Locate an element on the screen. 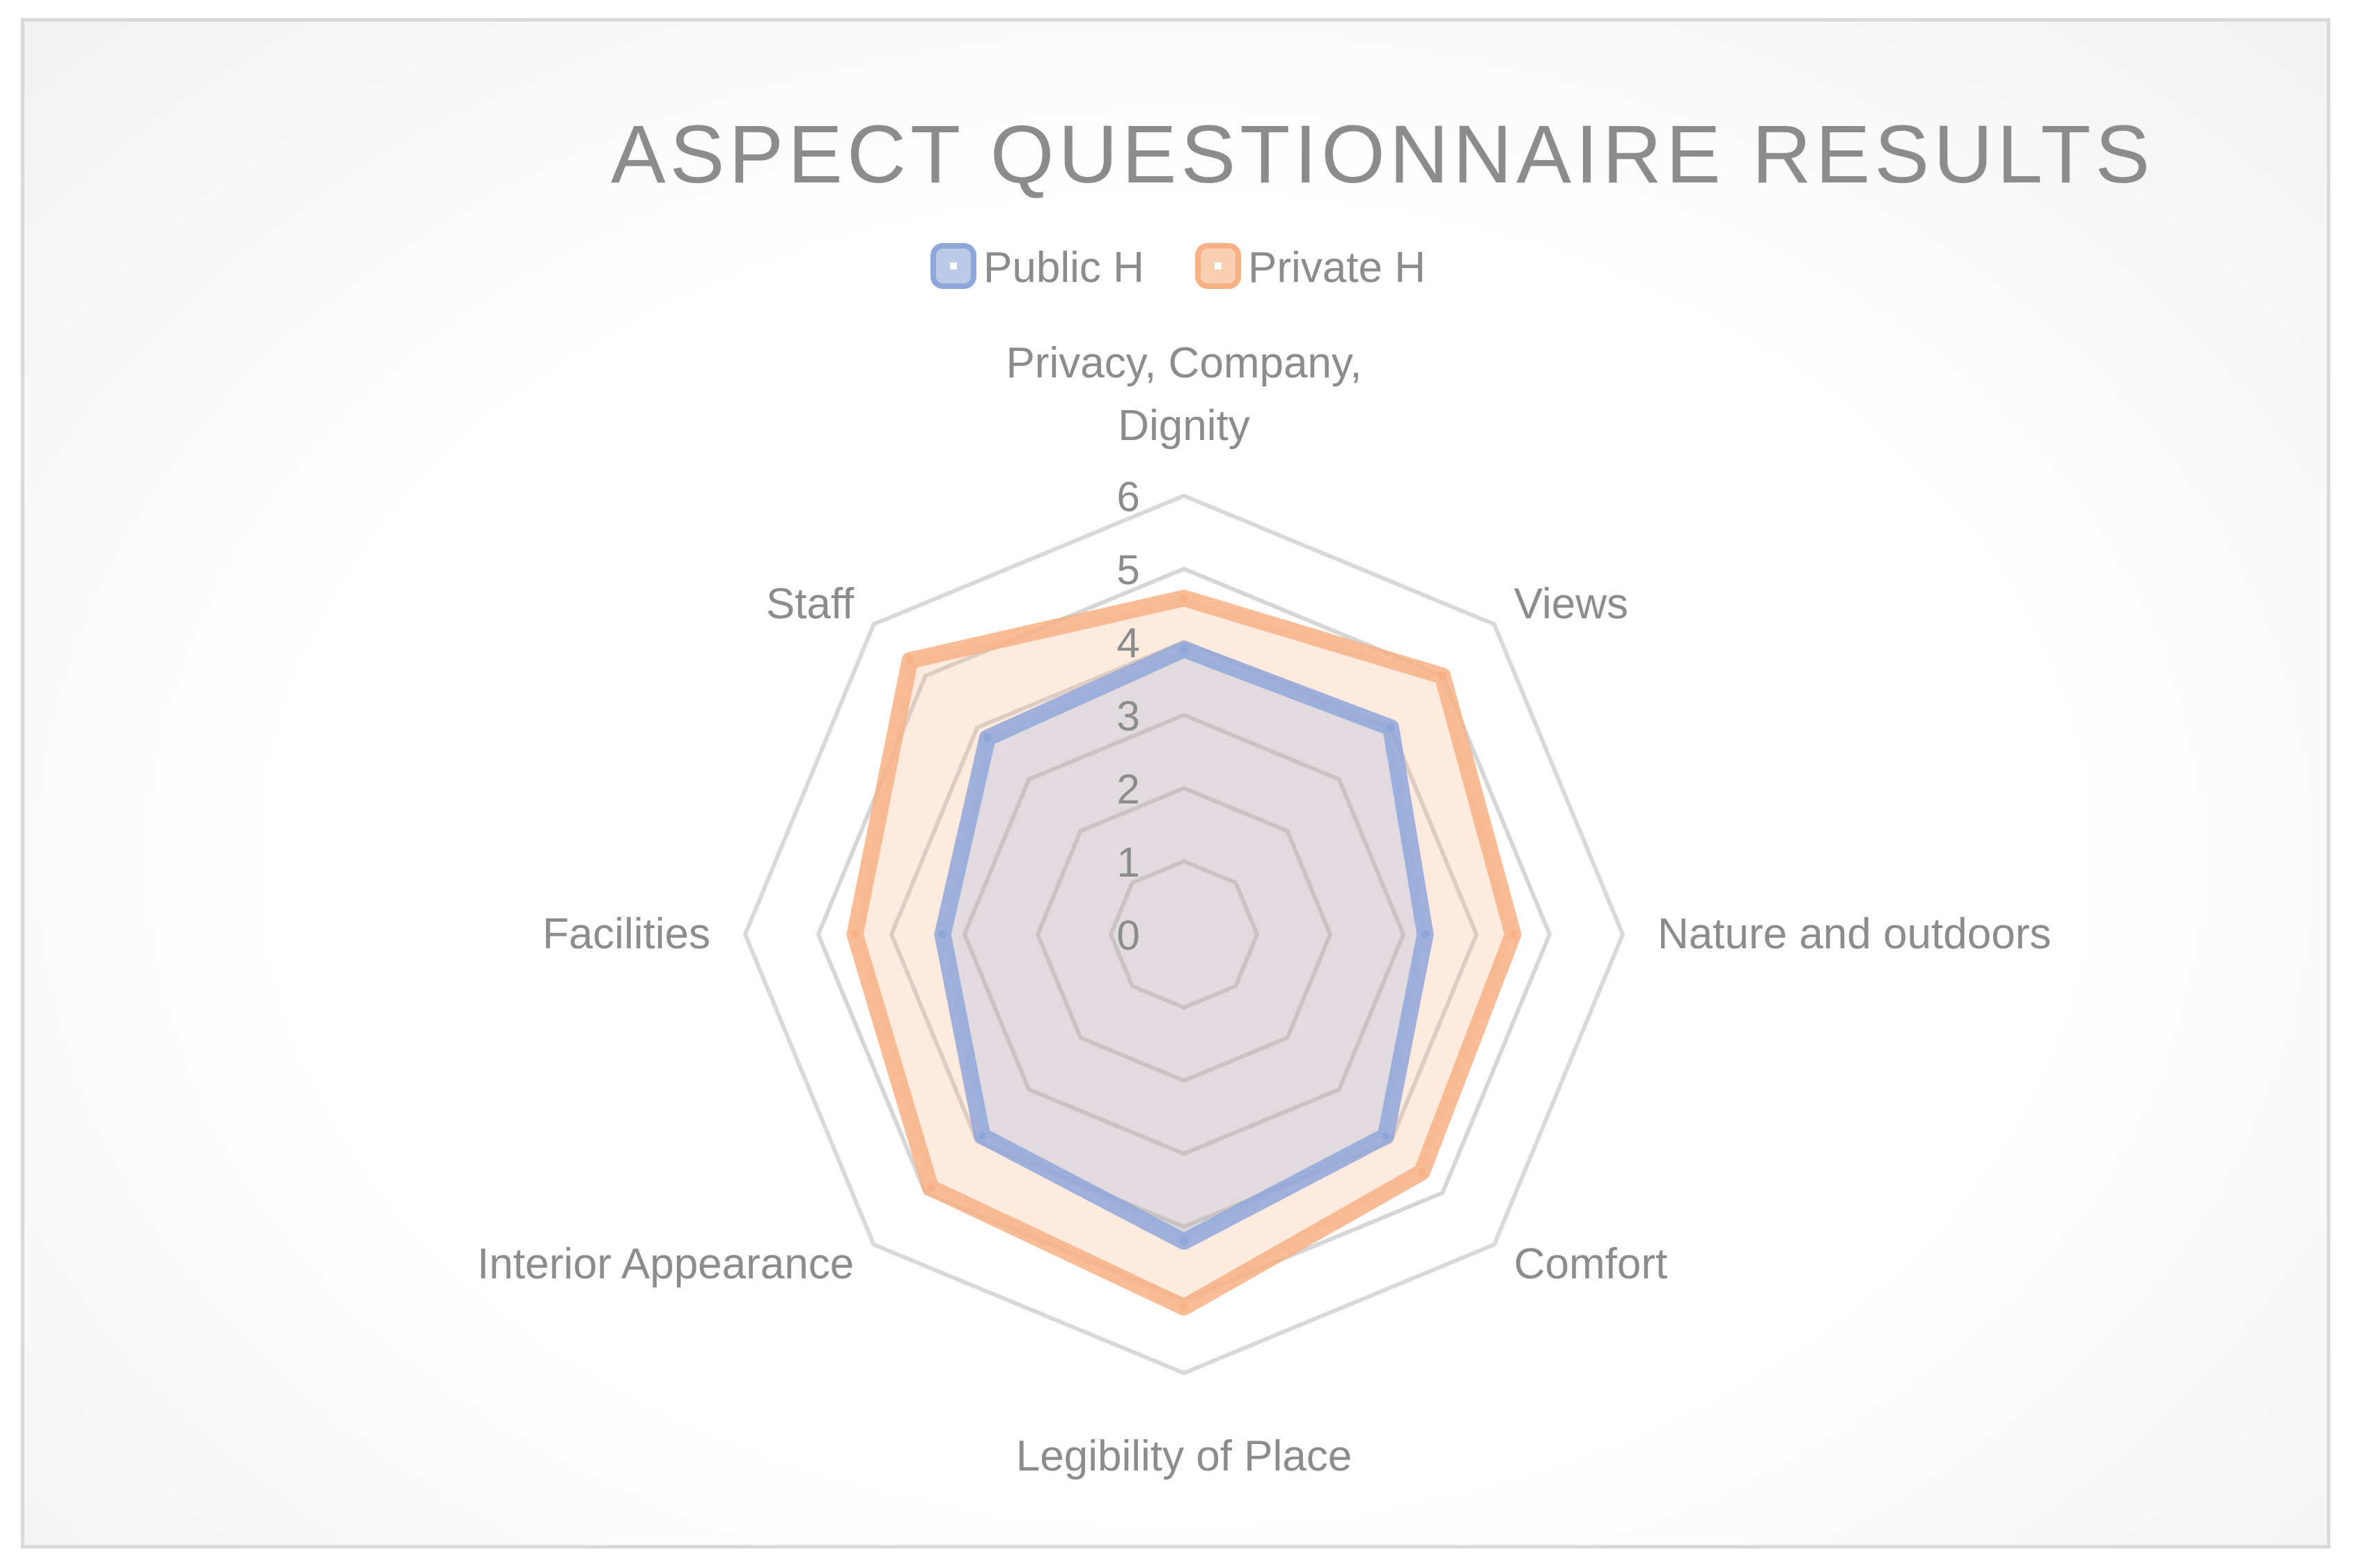 The width and height of the screenshot is (2354, 1568). legend-label-private: Private H is located at coordinates (1337, 268).